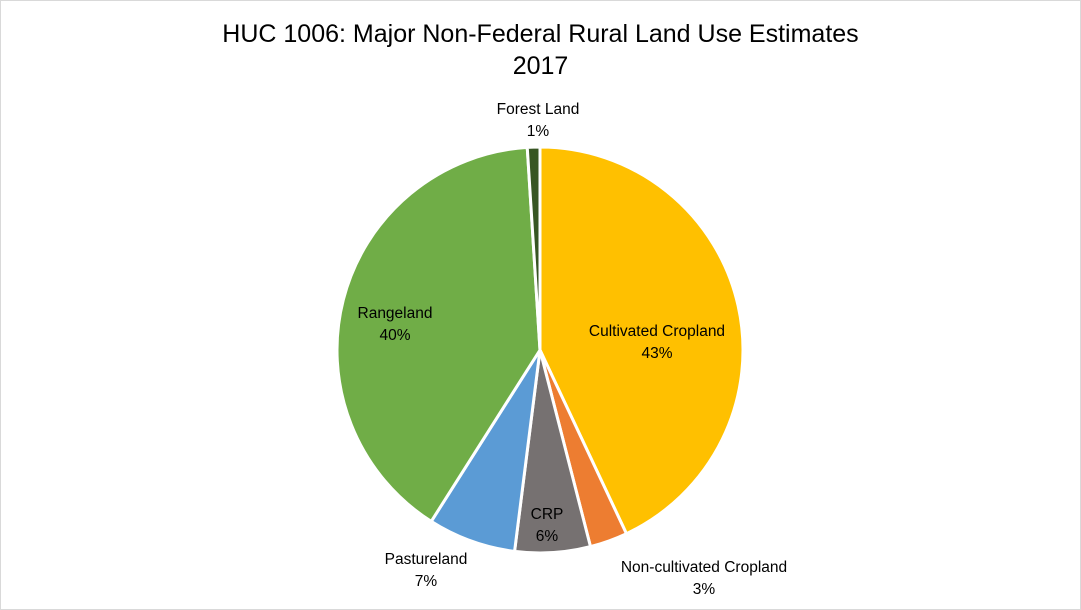 The width and height of the screenshot is (1081, 610). What do you see at coordinates (547, 536) in the screenshot?
I see `label-value-crp: 6%` at bounding box center [547, 536].